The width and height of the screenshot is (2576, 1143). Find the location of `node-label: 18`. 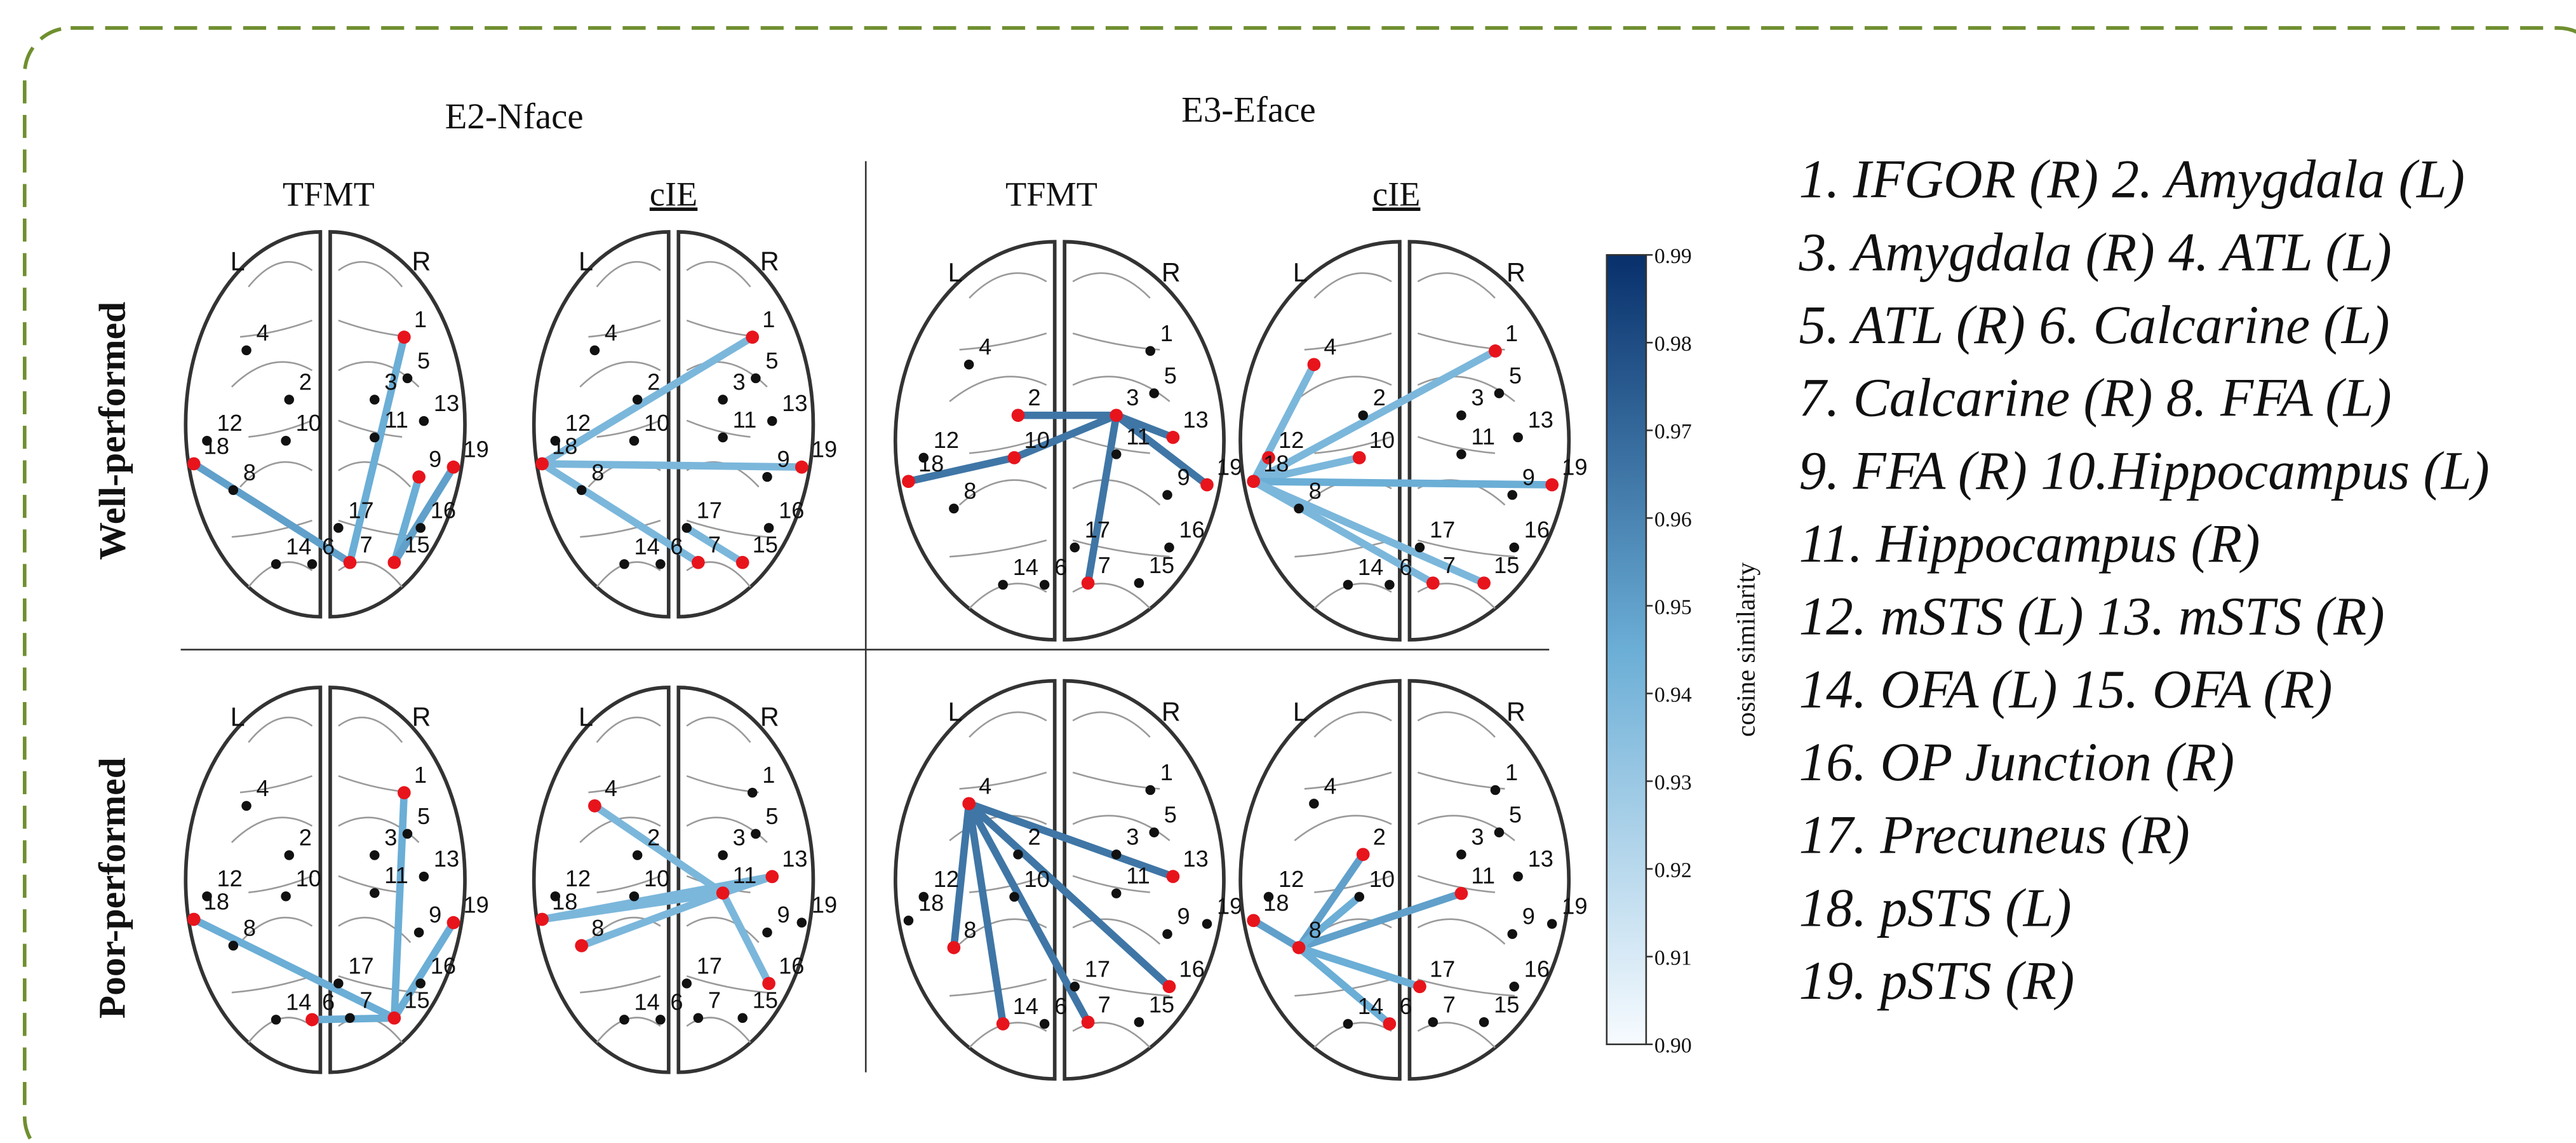

node-label: 18 is located at coordinates (1276, 463).